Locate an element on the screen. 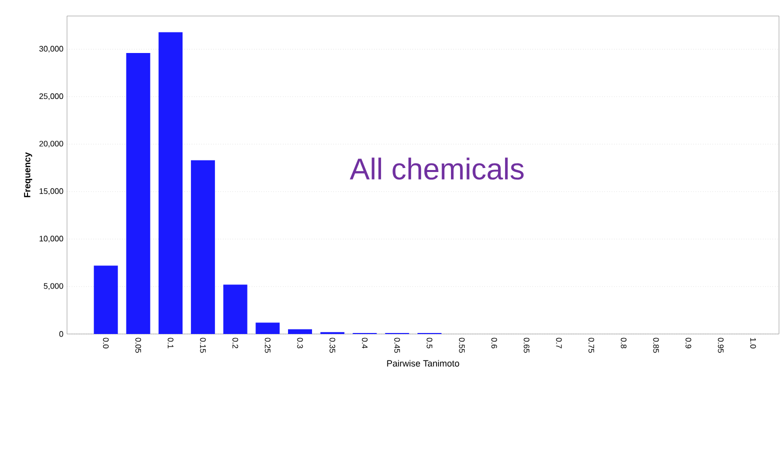 Image resolution: width=781 pixels, height=476 pixels. x-tick-label: 0.6 is located at coordinates (494, 343).